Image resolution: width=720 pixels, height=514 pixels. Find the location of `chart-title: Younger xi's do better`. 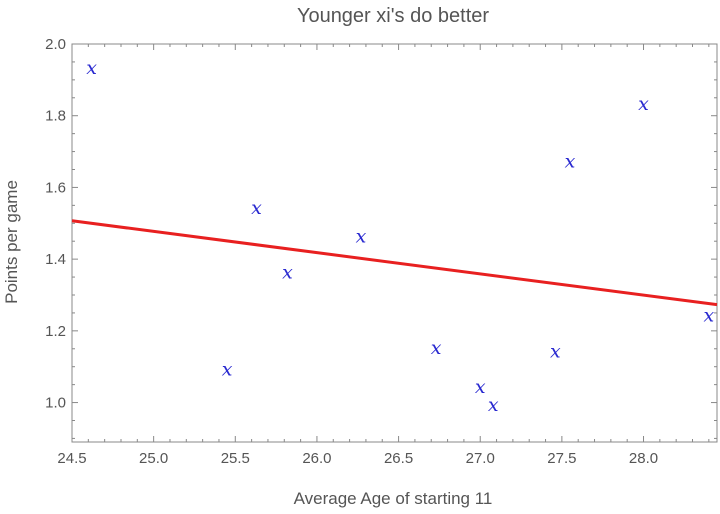

chart-title: Younger xi's do better is located at coordinates (393, 16).